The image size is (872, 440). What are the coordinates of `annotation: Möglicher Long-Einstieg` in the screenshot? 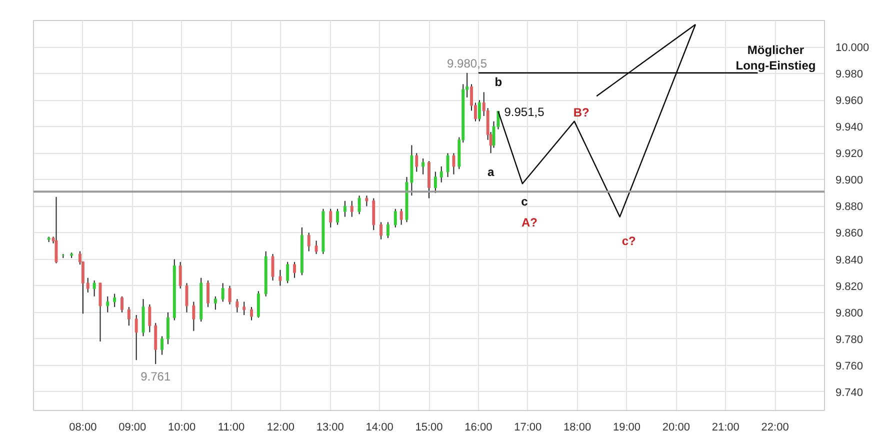 It's located at (776, 58).